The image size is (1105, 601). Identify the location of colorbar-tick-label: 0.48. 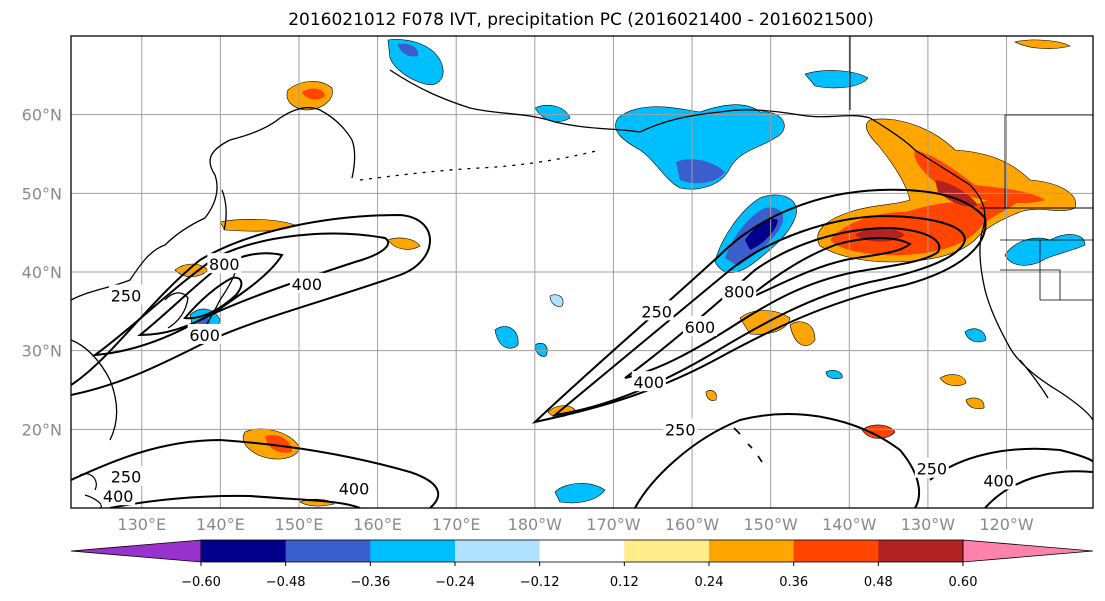
(878, 582).